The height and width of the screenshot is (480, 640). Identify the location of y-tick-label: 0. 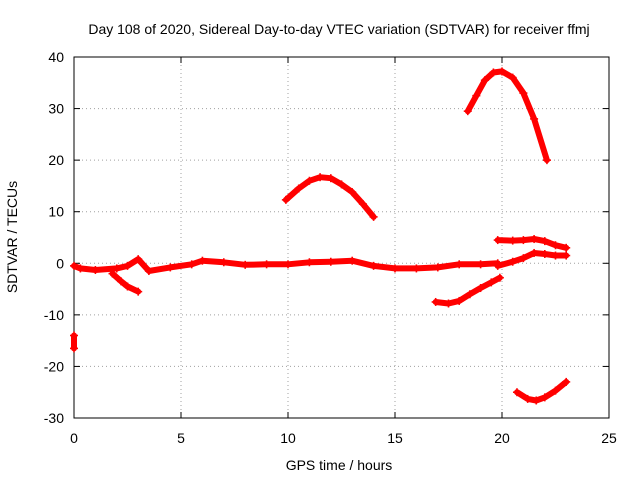
(60, 263).